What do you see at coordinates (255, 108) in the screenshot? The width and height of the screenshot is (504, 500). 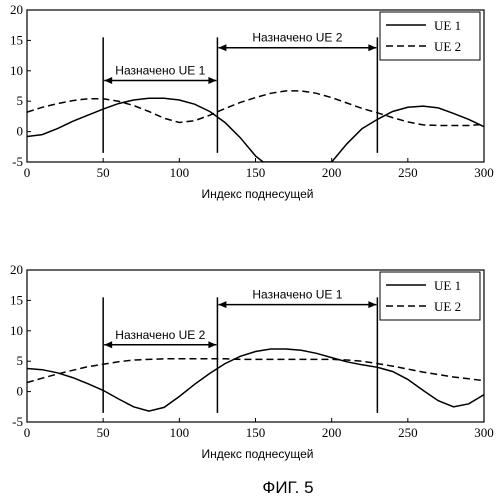 I see `chart-1-series-ue-2-line` at bounding box center [255, 108].